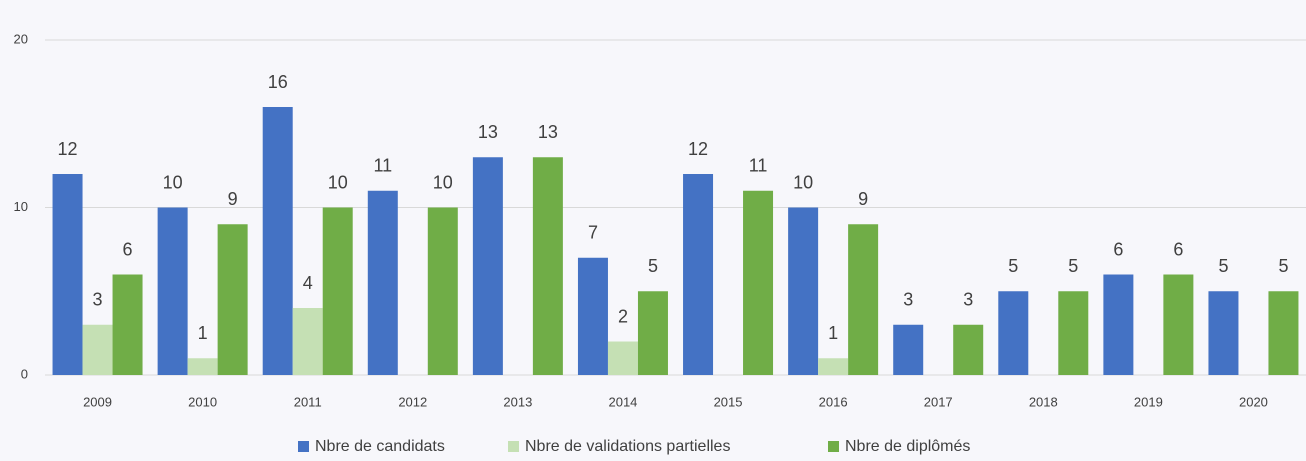 Image resolution: width=1306 pixels, height=461 pixels. I want to click on y-tick-label: 20, so click(21, 38).